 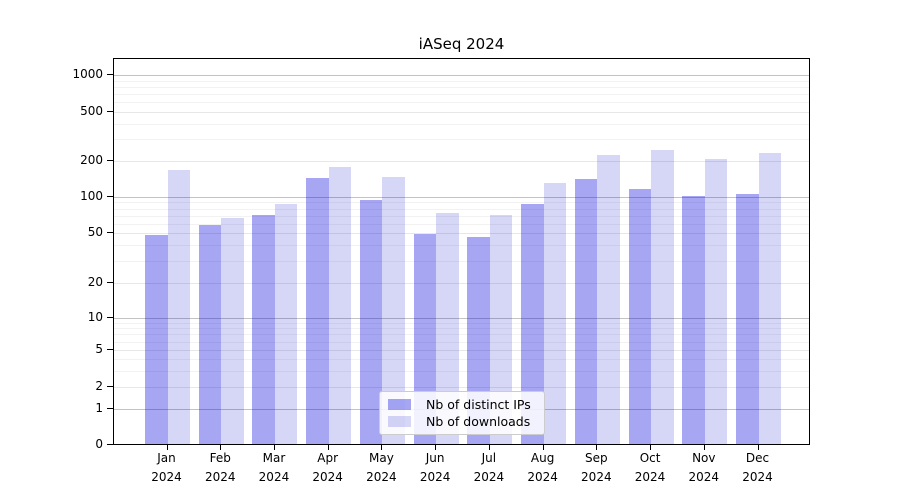 What do you see at coordinates (99, 349) in the screenshot?
I see `y-tick-label-5: 5` at bounding box center [99, 349].